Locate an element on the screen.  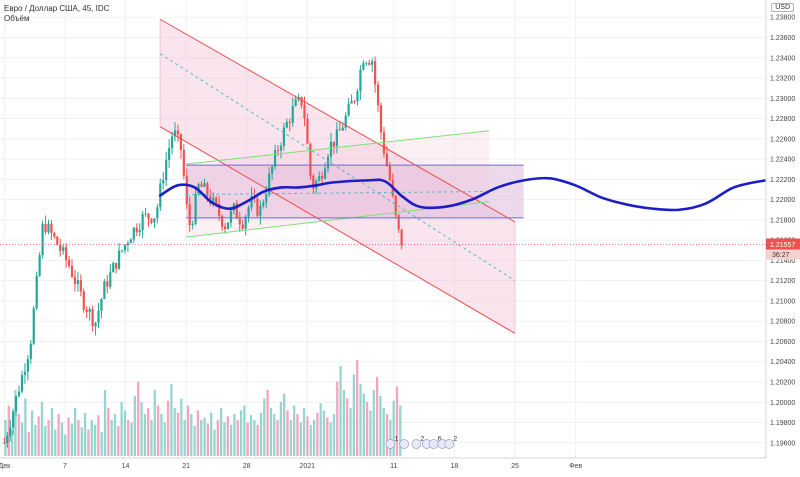
volume-bars is located at coordinates (203, 408).